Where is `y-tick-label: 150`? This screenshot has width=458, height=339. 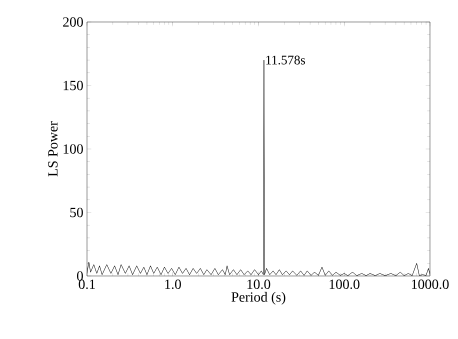
y-tick-label: 150 is located at coordinates (73, 85).